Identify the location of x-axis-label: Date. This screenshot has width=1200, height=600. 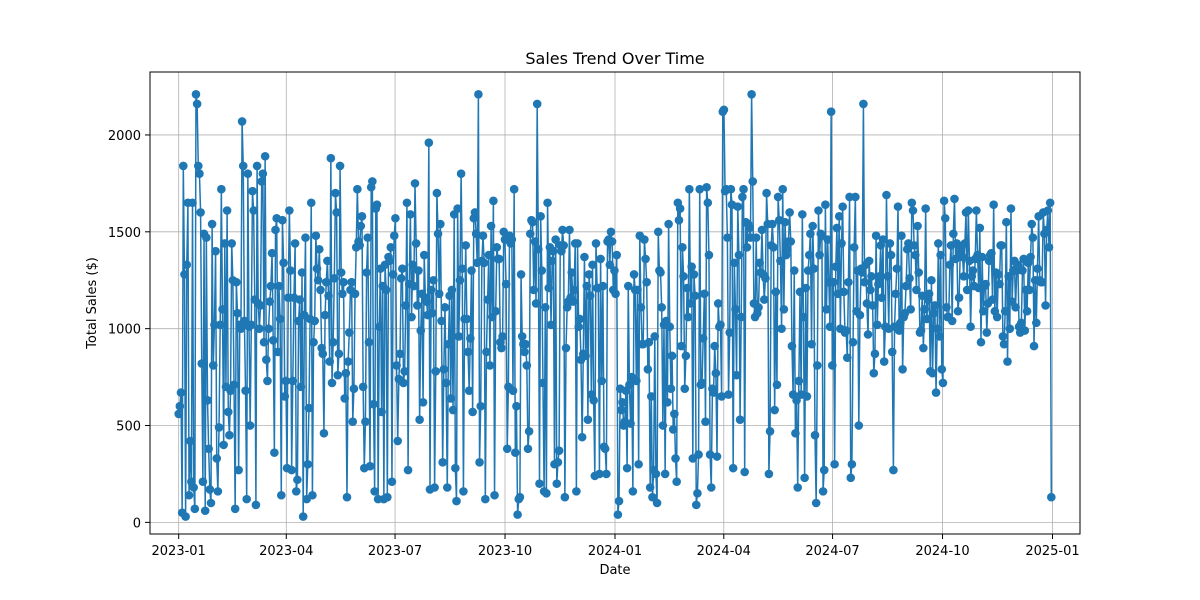
(614, 570).